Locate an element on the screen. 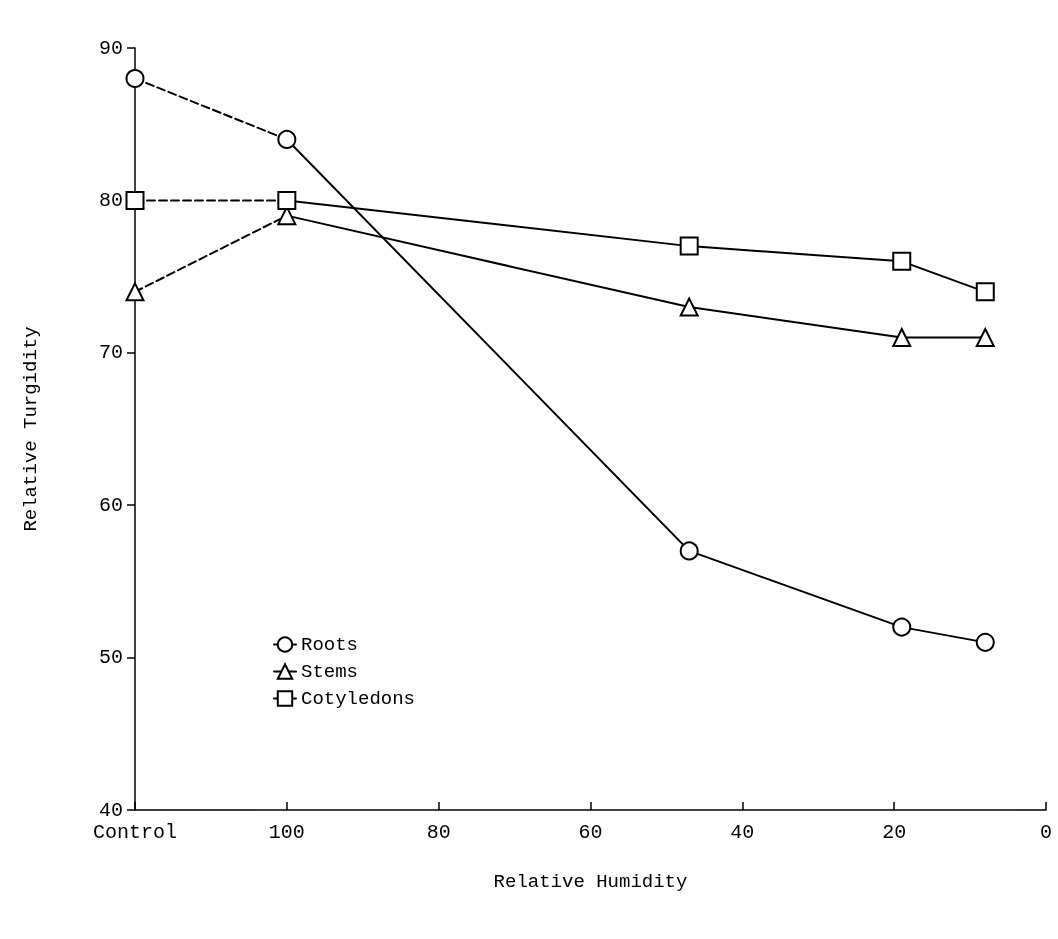 This screenshot has width=1058, height=939. x-tick-label: 80 is located at coordinates (438, 832).